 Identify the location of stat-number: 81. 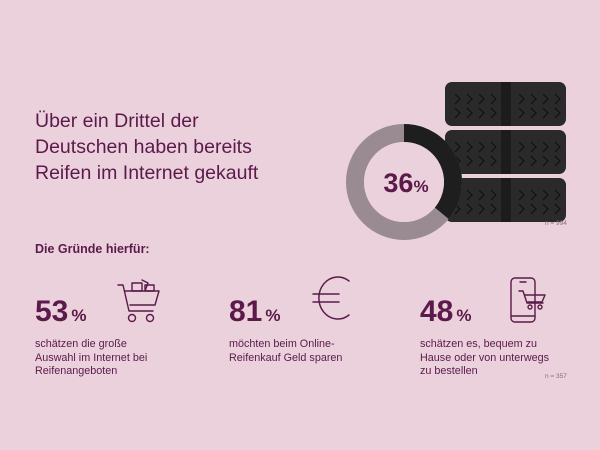
(246, 311).